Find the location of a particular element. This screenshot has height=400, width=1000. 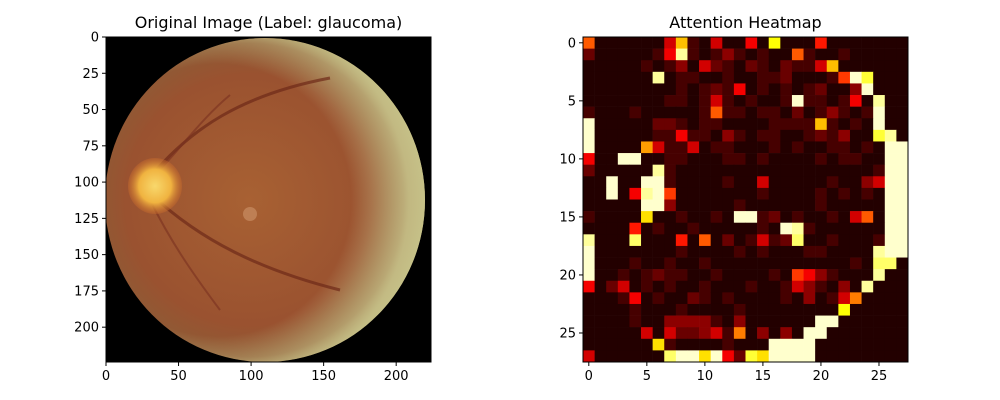

y-tick-label: 200 is located at coordinates (86, 328).